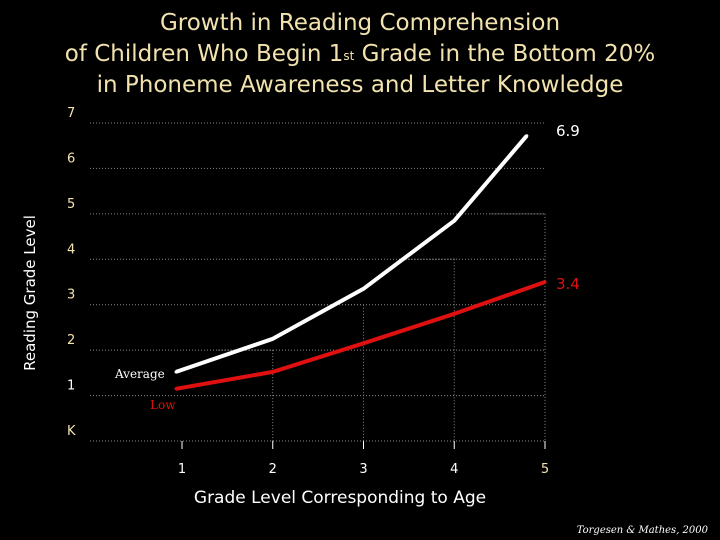 This screenshot has height=540, width=720. What do you see at coordinates (568, 284) in the screenshot?
I see `series-end-value-low: 3.4` at bounding box center [568, 284].